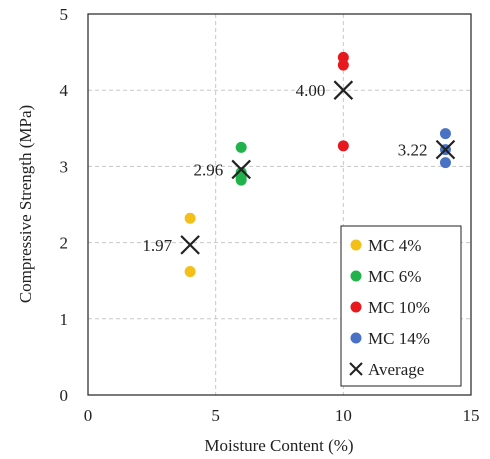 Image resolution: width=490 pixels, height=459 pixels. Describe the element at coordinates (88, 415) in the screenshot. I see `x-tick-label: 0` at that location.